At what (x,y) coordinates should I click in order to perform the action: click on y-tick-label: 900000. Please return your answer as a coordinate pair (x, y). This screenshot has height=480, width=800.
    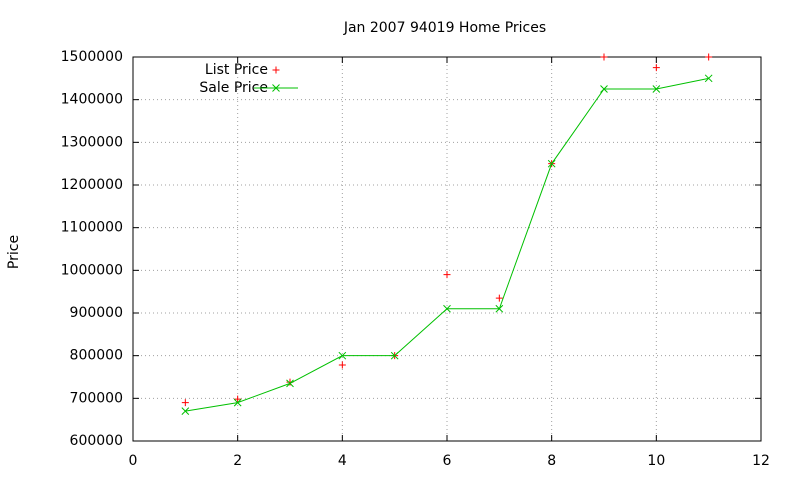
    Looking at the image, I should click on (96, 313).